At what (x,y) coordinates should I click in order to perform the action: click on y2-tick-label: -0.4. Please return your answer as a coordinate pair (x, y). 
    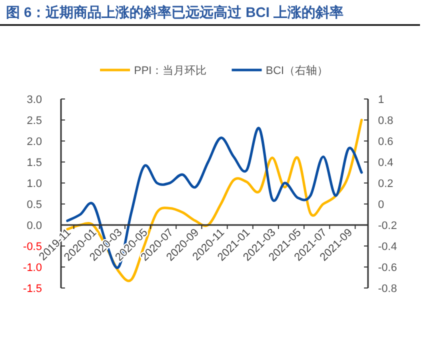
    Looking at the image, I should click on (387, 247).